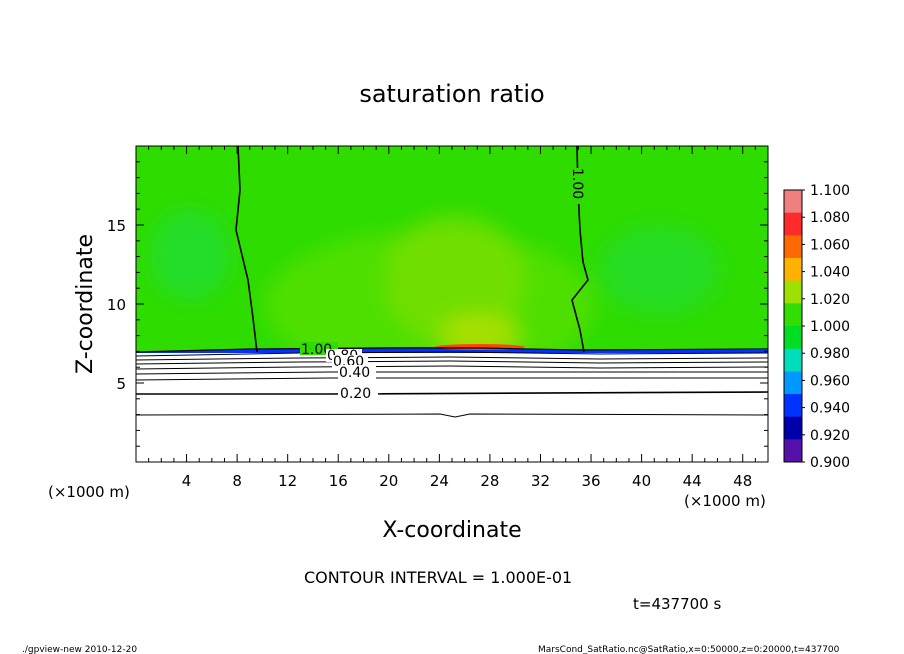 This screenshot has width=904, height=654. I want to click on chart-title: saturation ratio, so click(451, 94).